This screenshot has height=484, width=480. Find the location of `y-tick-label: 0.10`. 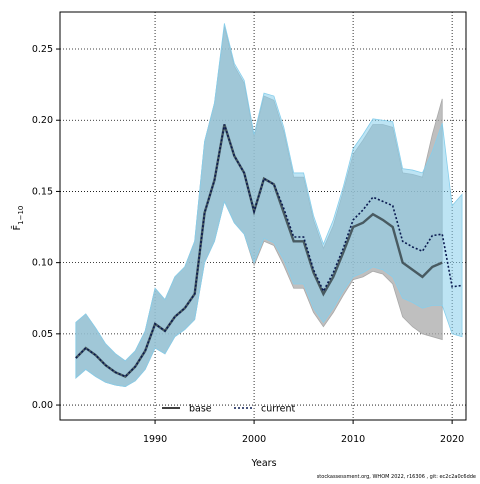

y-tick-label: 0.10 is located at coordinates (42, 263).